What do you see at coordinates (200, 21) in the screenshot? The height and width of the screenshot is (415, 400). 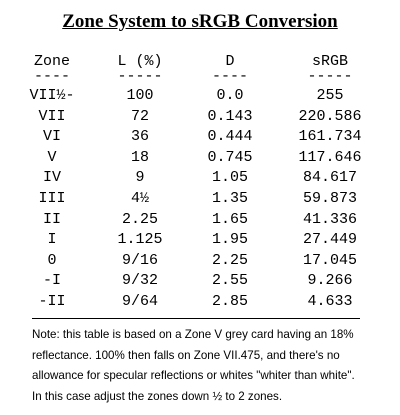 I see `title: Zone System to sRGB Conversion` at bounding box center [200, 21].